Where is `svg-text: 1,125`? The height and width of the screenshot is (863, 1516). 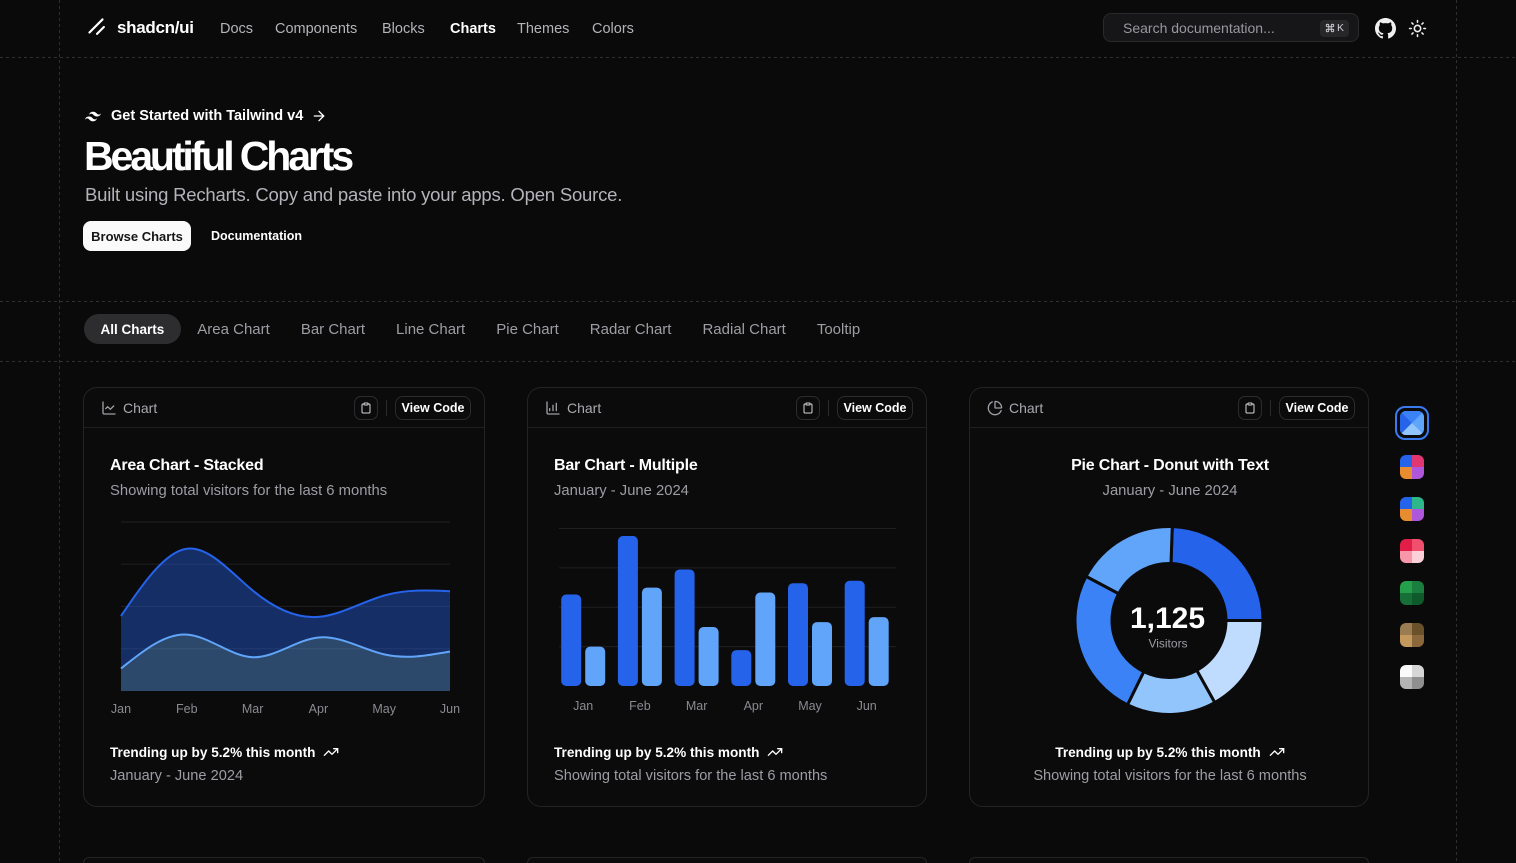 svg-text: 1,125 is located at coordinates (1167, 618).